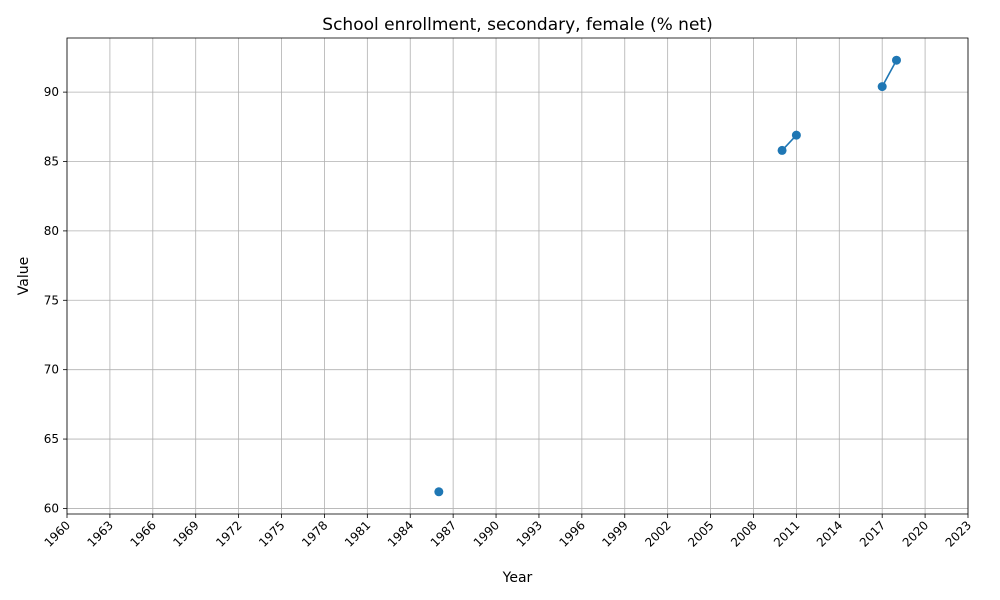 This screenshot has width=1000, height=600. What do you see at coordinates (228, 533) in the screenshot?
I see `x-tick-label: 1972` at bounding box center [228, 533].